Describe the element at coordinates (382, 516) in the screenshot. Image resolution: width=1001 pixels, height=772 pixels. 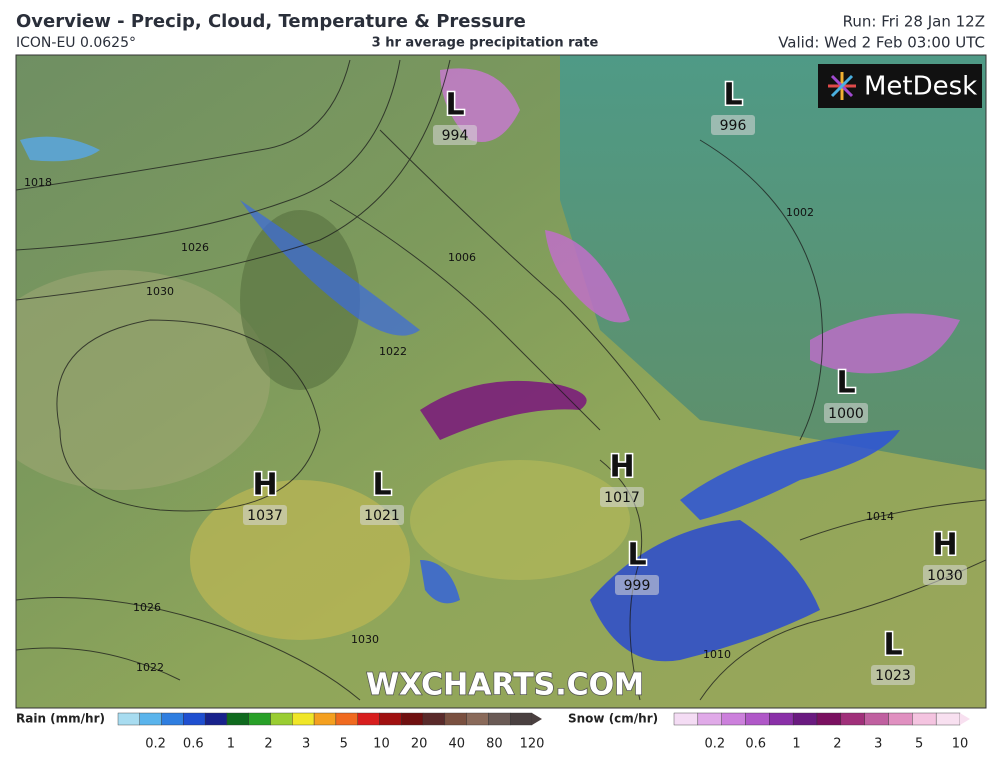
I see `center-value: 1021` at that location.